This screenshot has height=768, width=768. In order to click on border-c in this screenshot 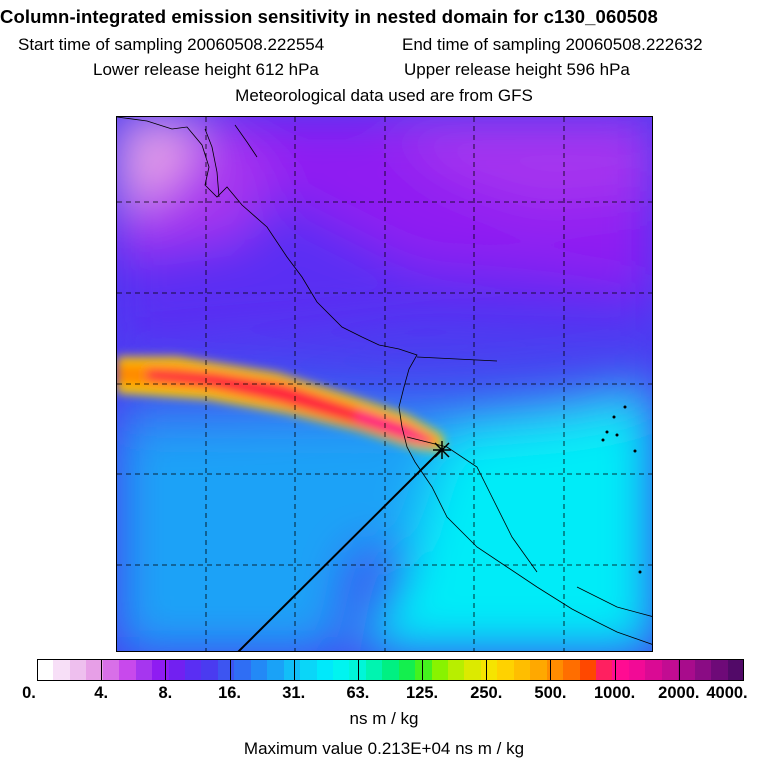, I will do `click(614, 601)`.